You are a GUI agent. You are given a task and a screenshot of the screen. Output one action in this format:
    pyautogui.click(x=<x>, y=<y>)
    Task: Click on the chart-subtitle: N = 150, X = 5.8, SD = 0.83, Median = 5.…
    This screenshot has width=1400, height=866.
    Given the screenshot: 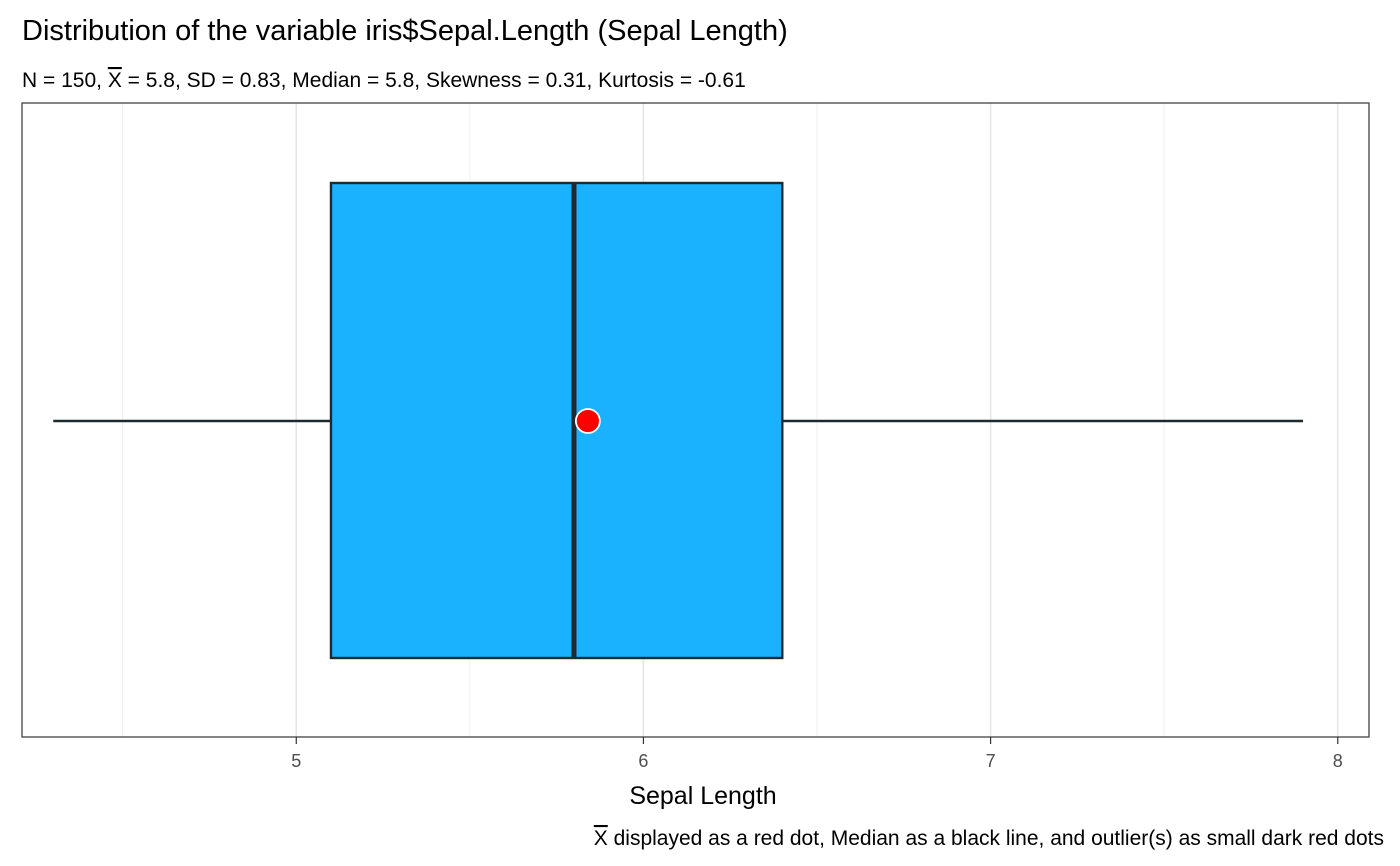 What is the action you would take?
    pyautogui.click(x=384, y=80)
    